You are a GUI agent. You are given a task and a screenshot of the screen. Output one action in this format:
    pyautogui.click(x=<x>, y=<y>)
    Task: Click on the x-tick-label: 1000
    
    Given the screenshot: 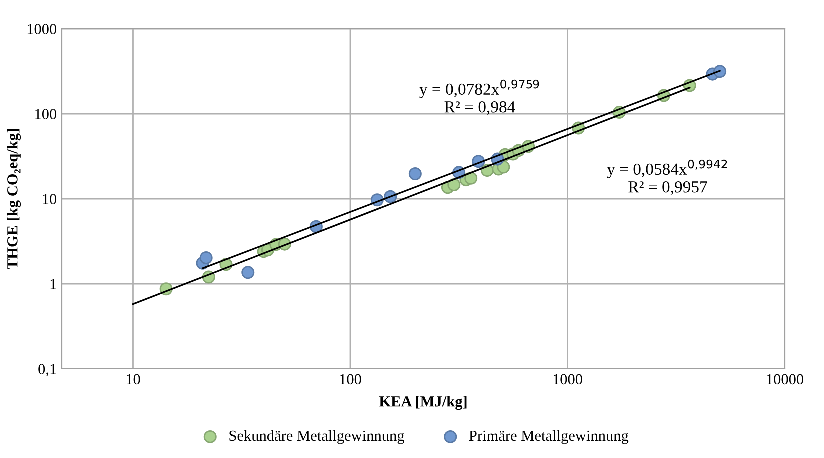 What is the action you would take?
    pyautogui.click(x=568, y=379)
    